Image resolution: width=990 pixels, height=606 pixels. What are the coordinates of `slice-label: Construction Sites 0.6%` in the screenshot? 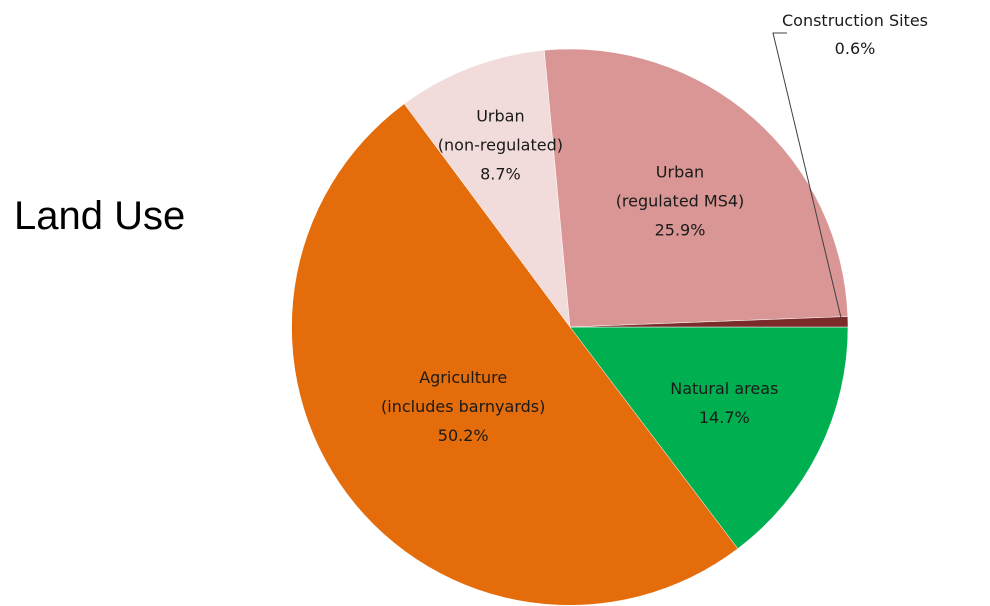 It's located at (855, 34).